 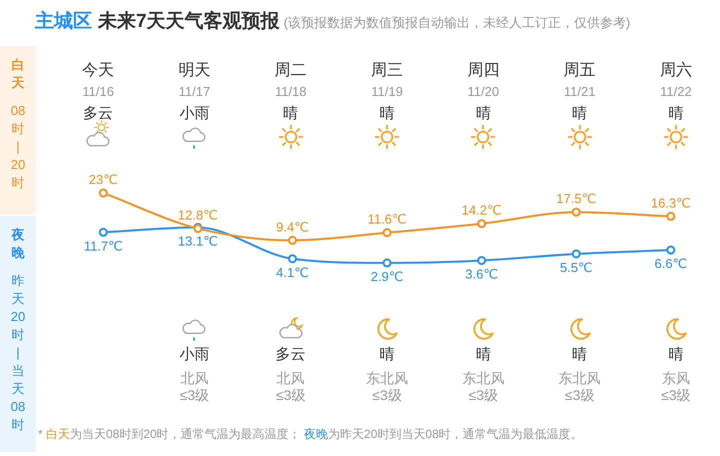 What do you see at coordinates (292, 272) in the screenshot?
I see `data-label: 4.1℃` at bounding box center [292, 272].